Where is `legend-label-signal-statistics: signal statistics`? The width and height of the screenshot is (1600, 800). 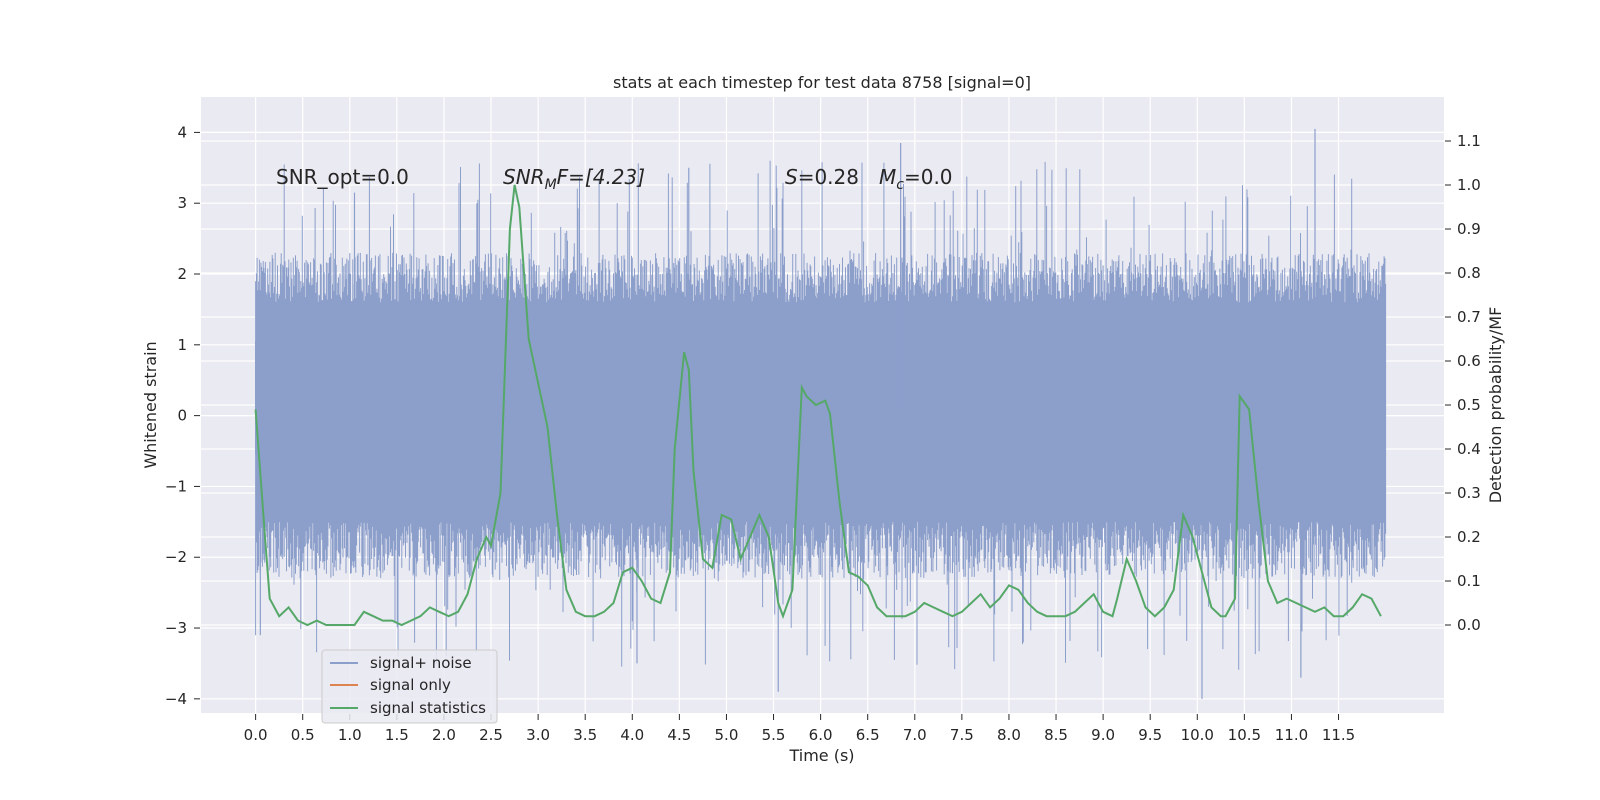
legend-label-signal-statistics: signal statistics is located at coordinates (428, 708).